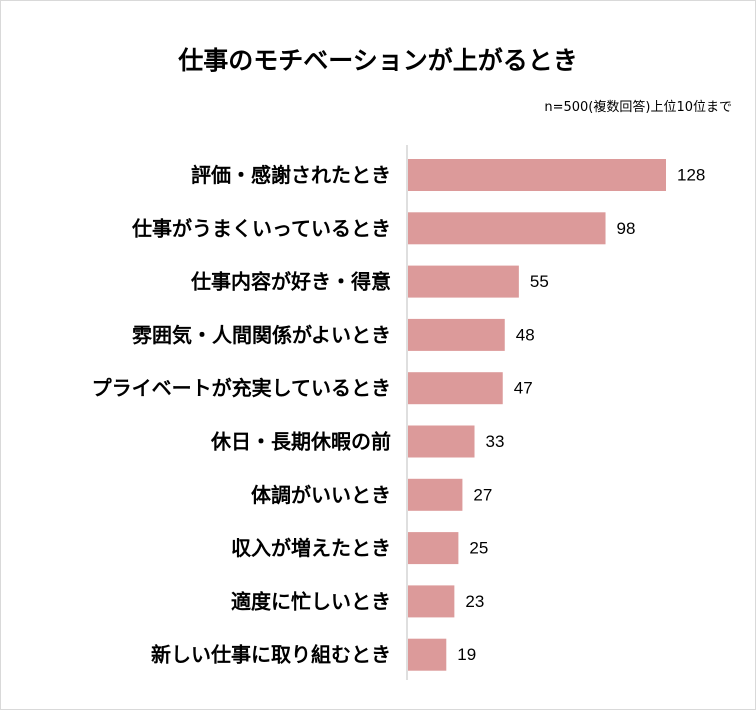  Describe the element at coordinates (271, 655) in the screenshot. I see `category-label: 新しい仕事に取り組むとき` at that location.